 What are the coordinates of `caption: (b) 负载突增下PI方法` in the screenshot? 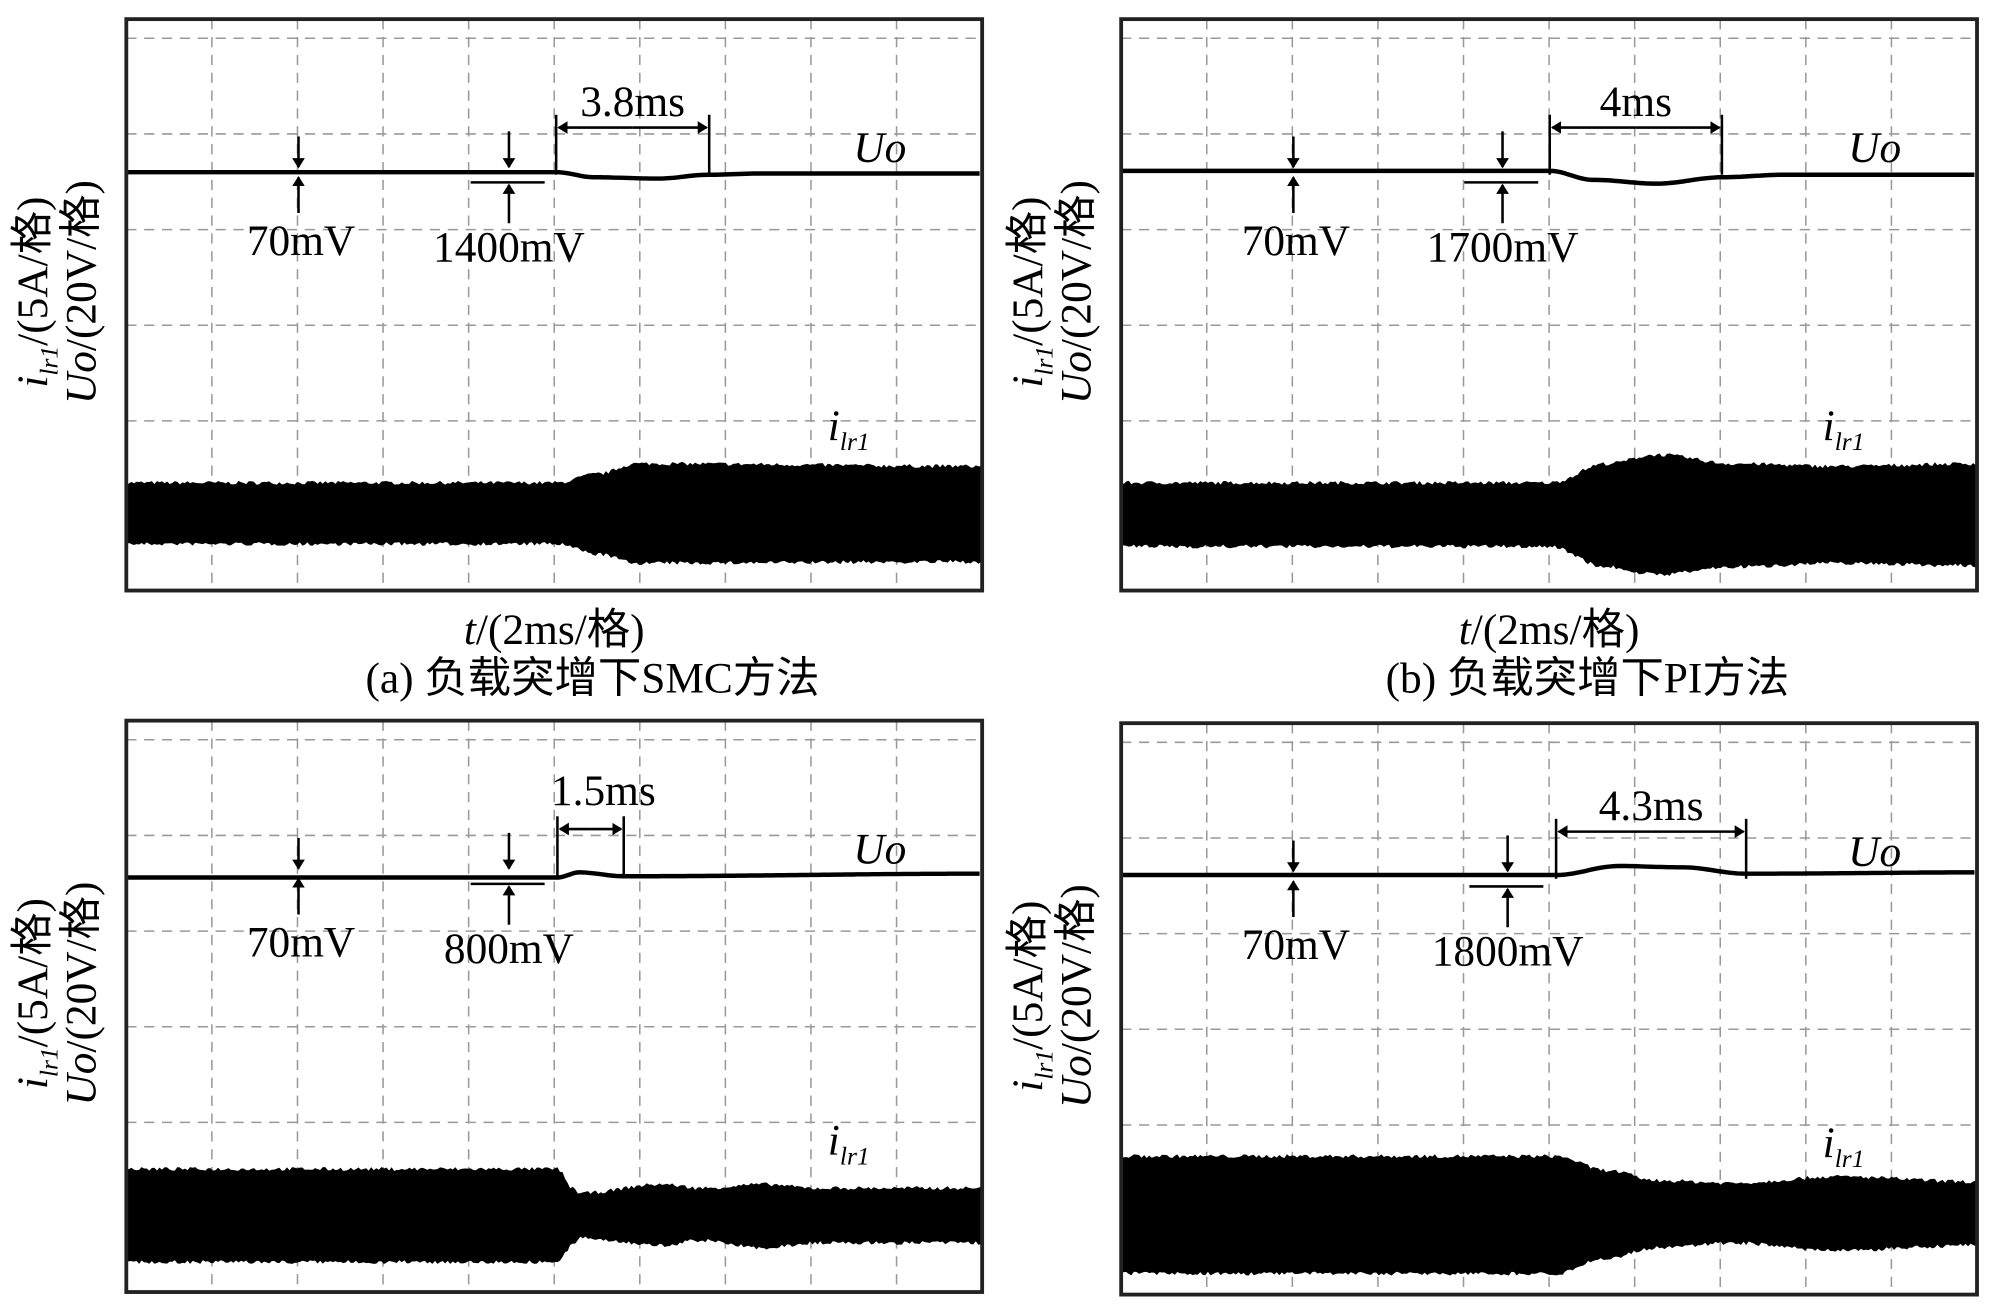 It's located at (1587, 679).